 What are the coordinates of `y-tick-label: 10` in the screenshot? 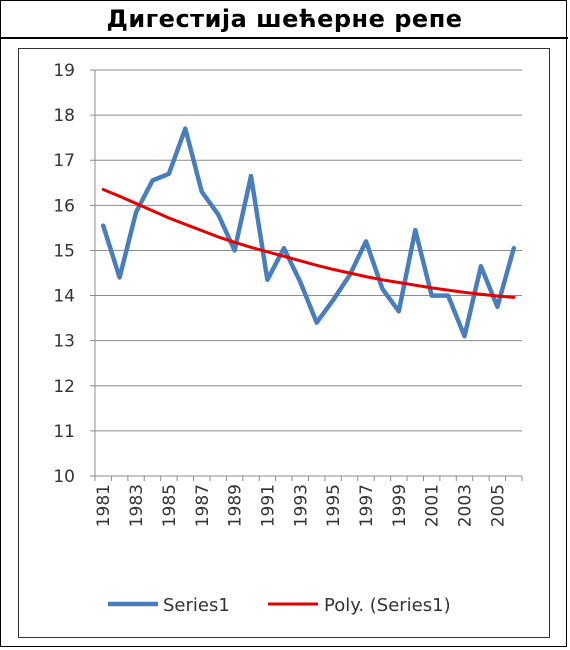 It's located at (64, 477).